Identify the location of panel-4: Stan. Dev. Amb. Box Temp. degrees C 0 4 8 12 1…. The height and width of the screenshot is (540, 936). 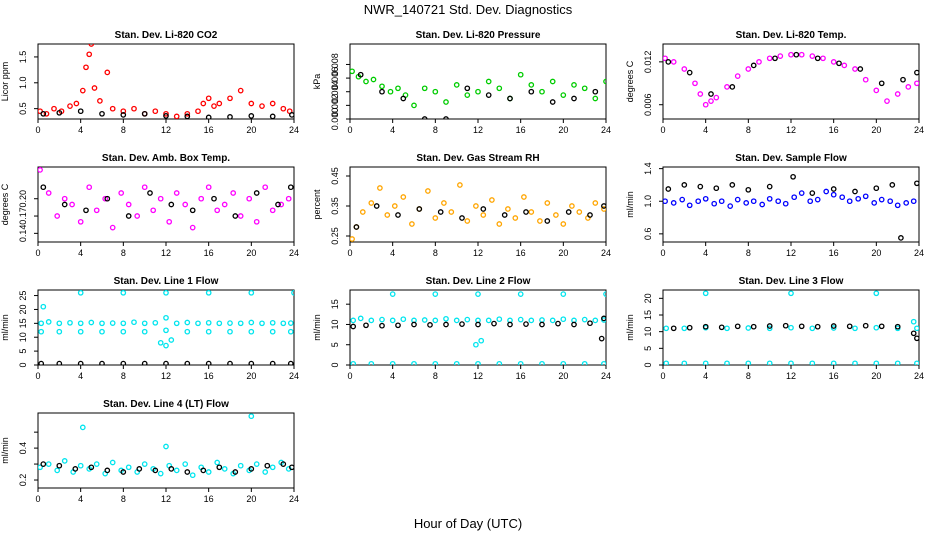
(149, 205).